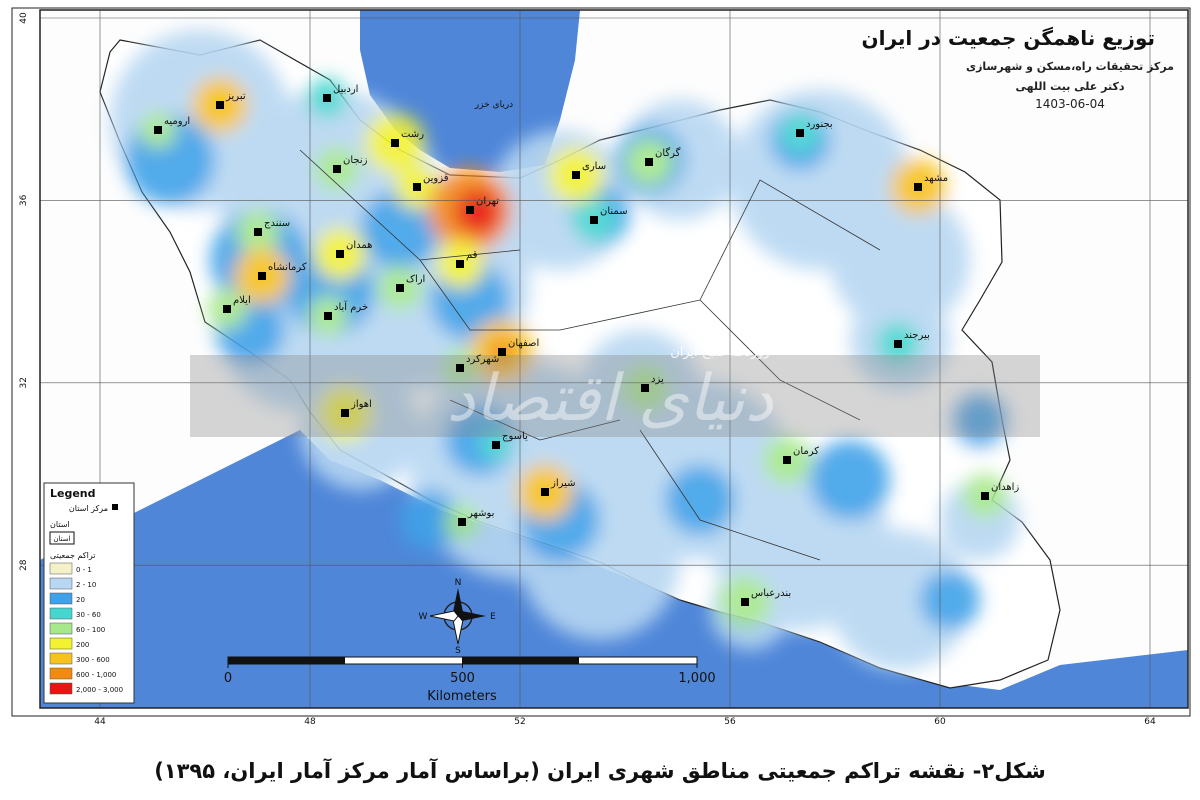 The image size is (1200, 800). I want to click on lon-tick-label: 64, so click(1150, 722).